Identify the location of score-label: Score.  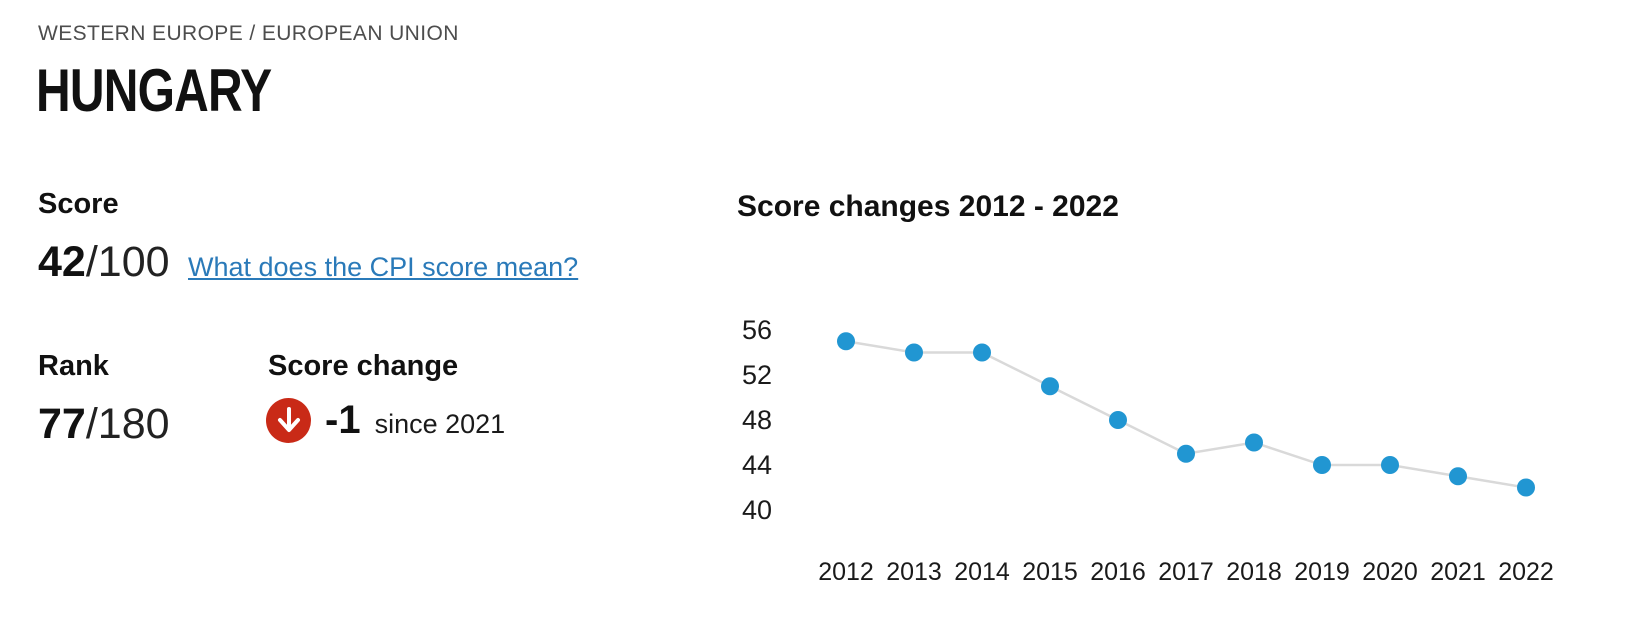
(78, 204).